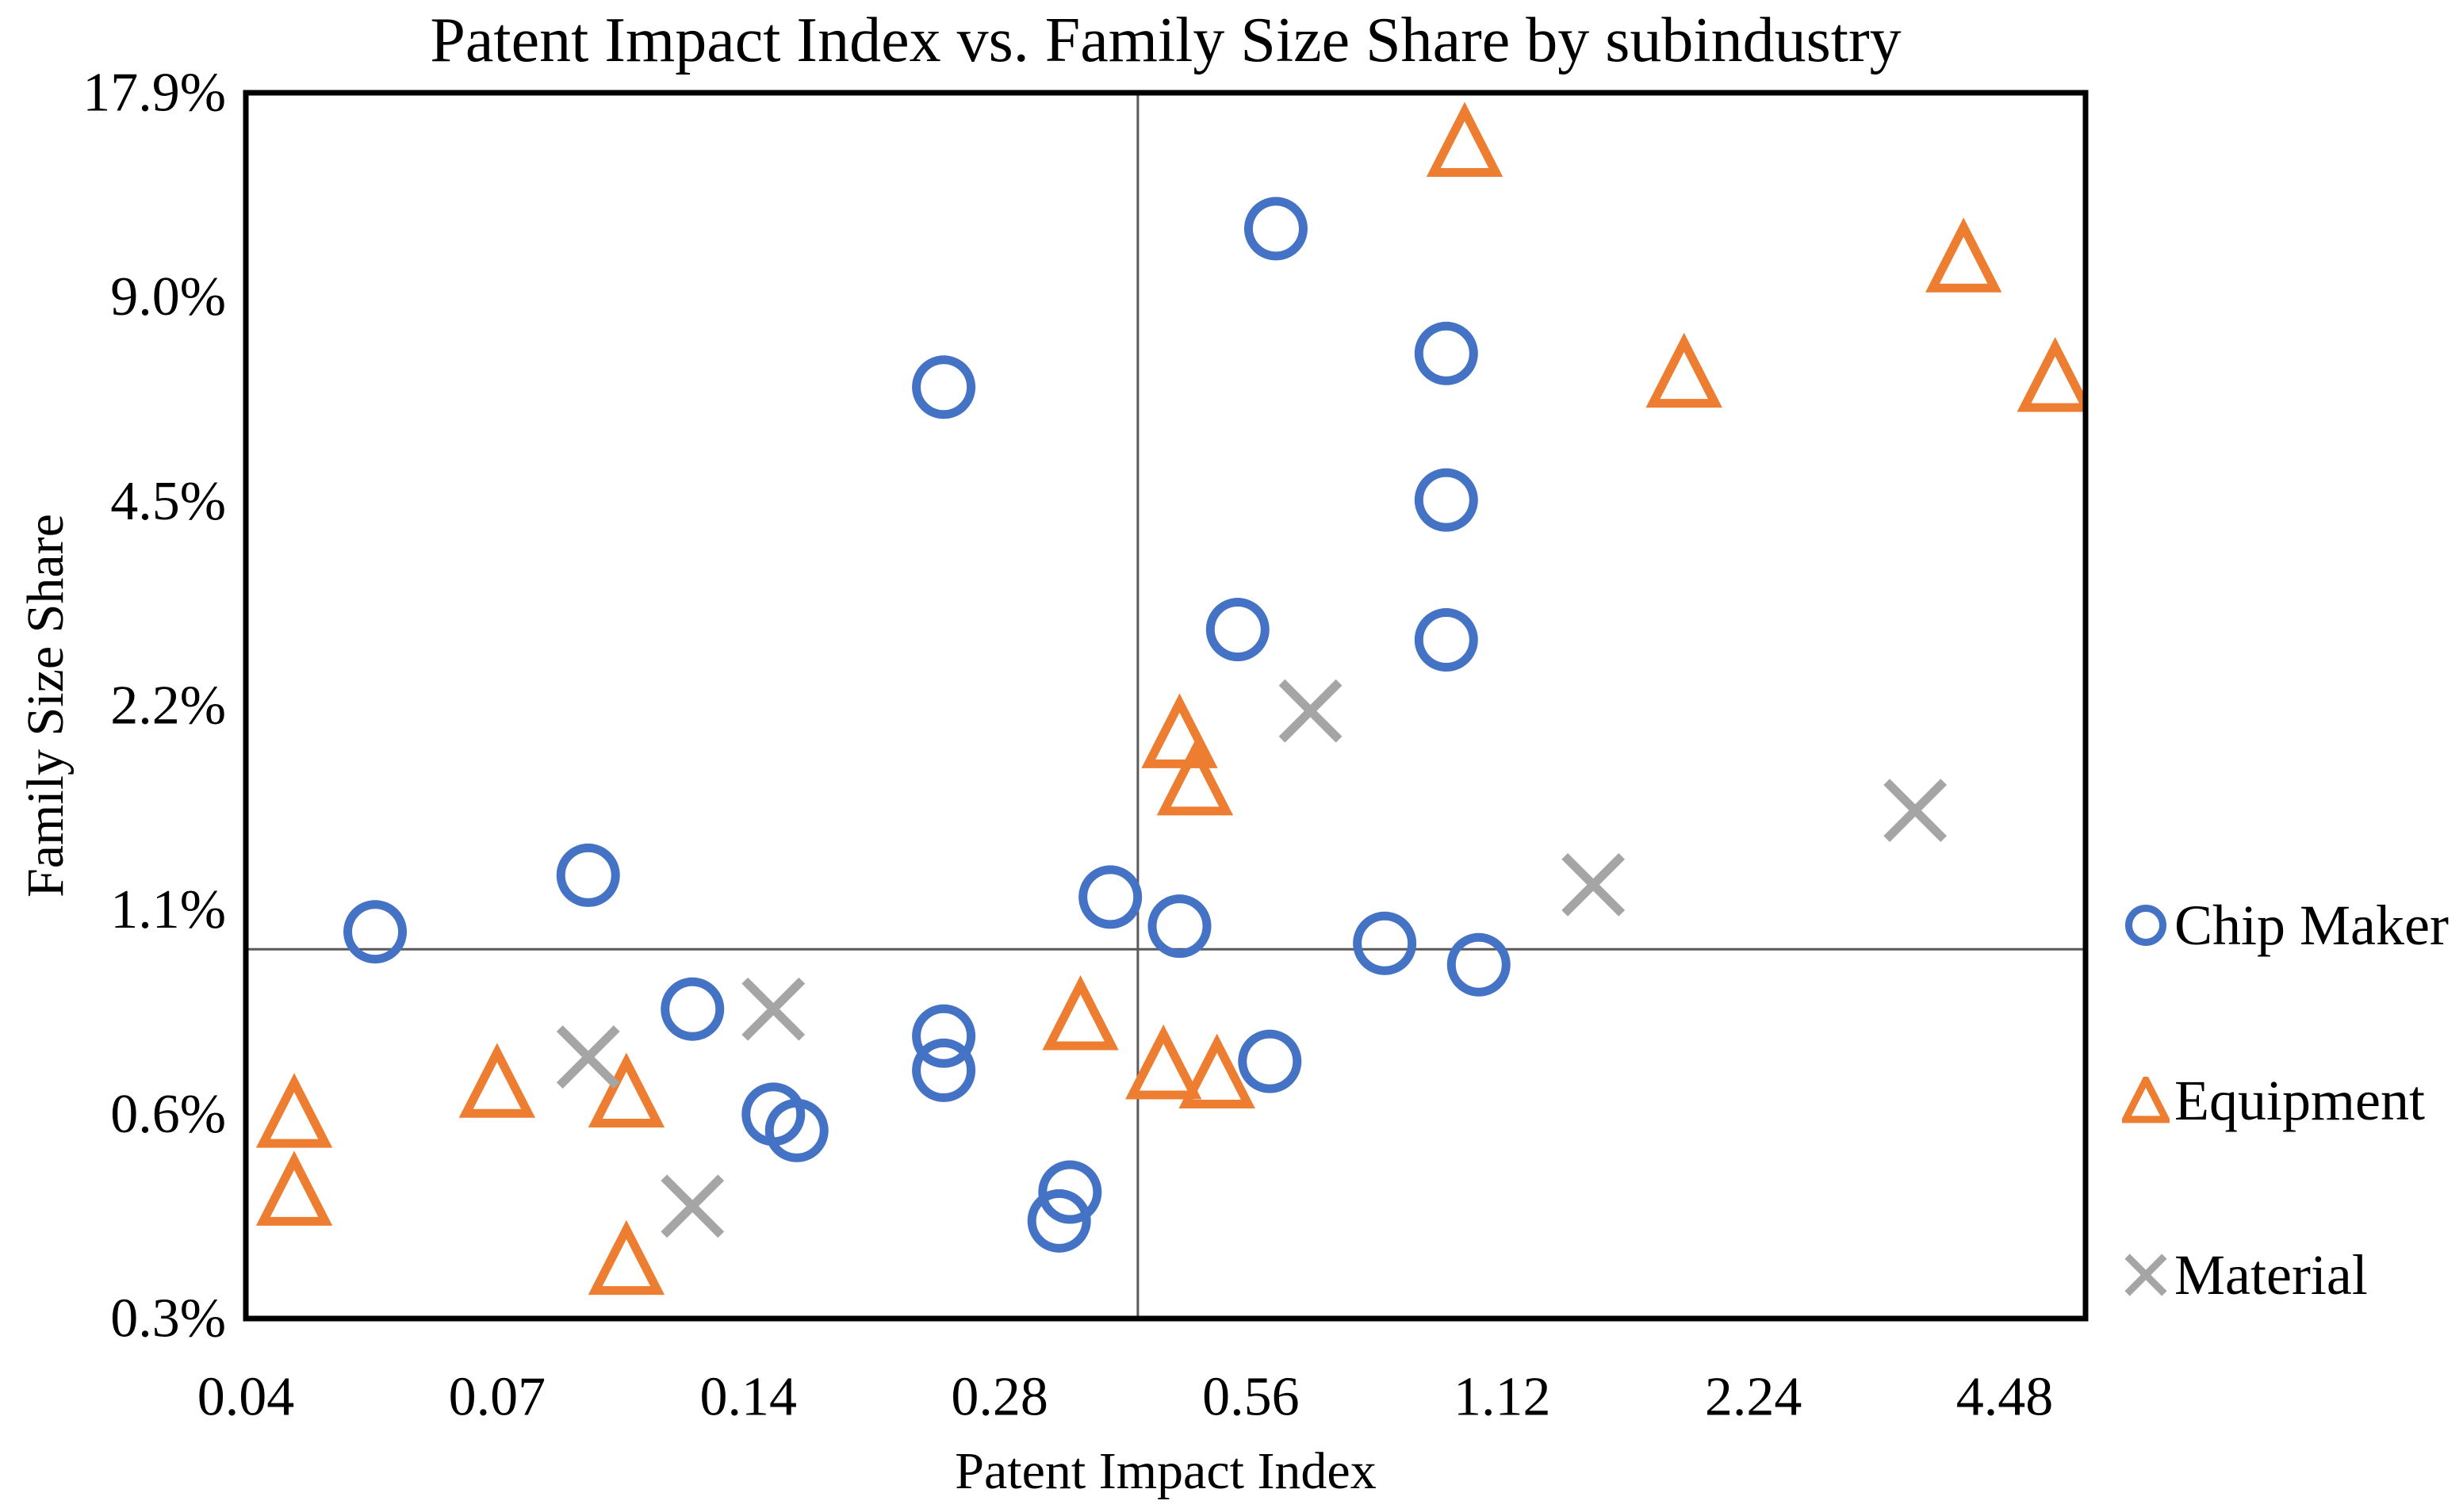  Describe the element at coordinates (2271, 1274) in the screenshot. I see `legend-label-material: Material` at that location.